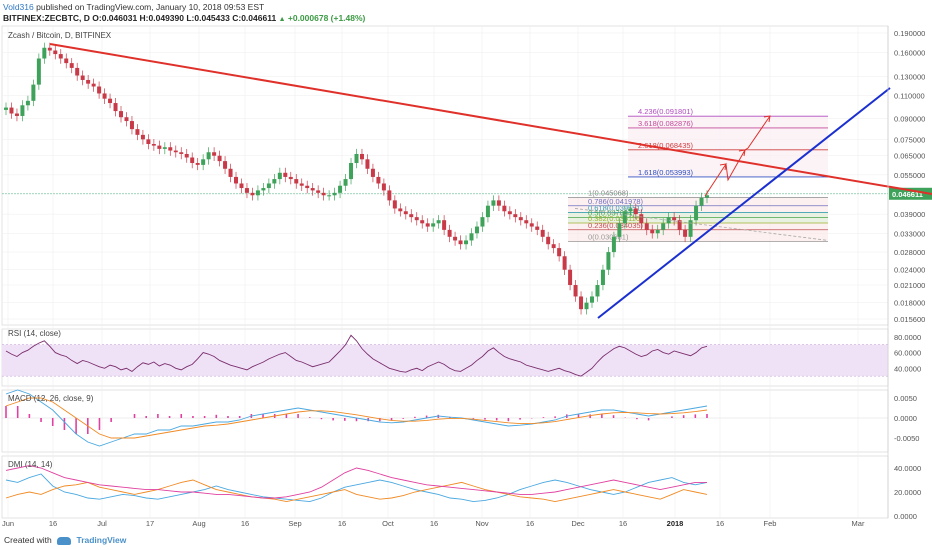 The height and width of the screenshot is (550, 932). I want to click on tradingview-brand: TradingView, so click(101, 540).